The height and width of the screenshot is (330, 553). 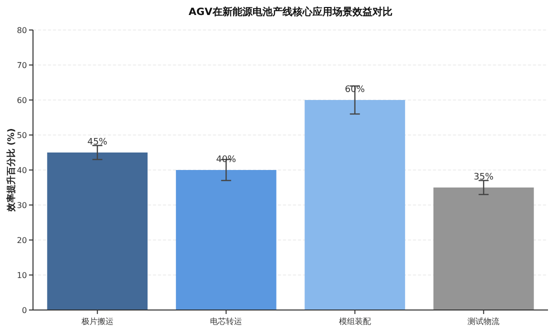 What do you see at coordinates (290, 12) in the screenshot?
I see `chart-title: AGV在新能源电池产线核心应用场景效益对比` at bounding box center [290, 12].